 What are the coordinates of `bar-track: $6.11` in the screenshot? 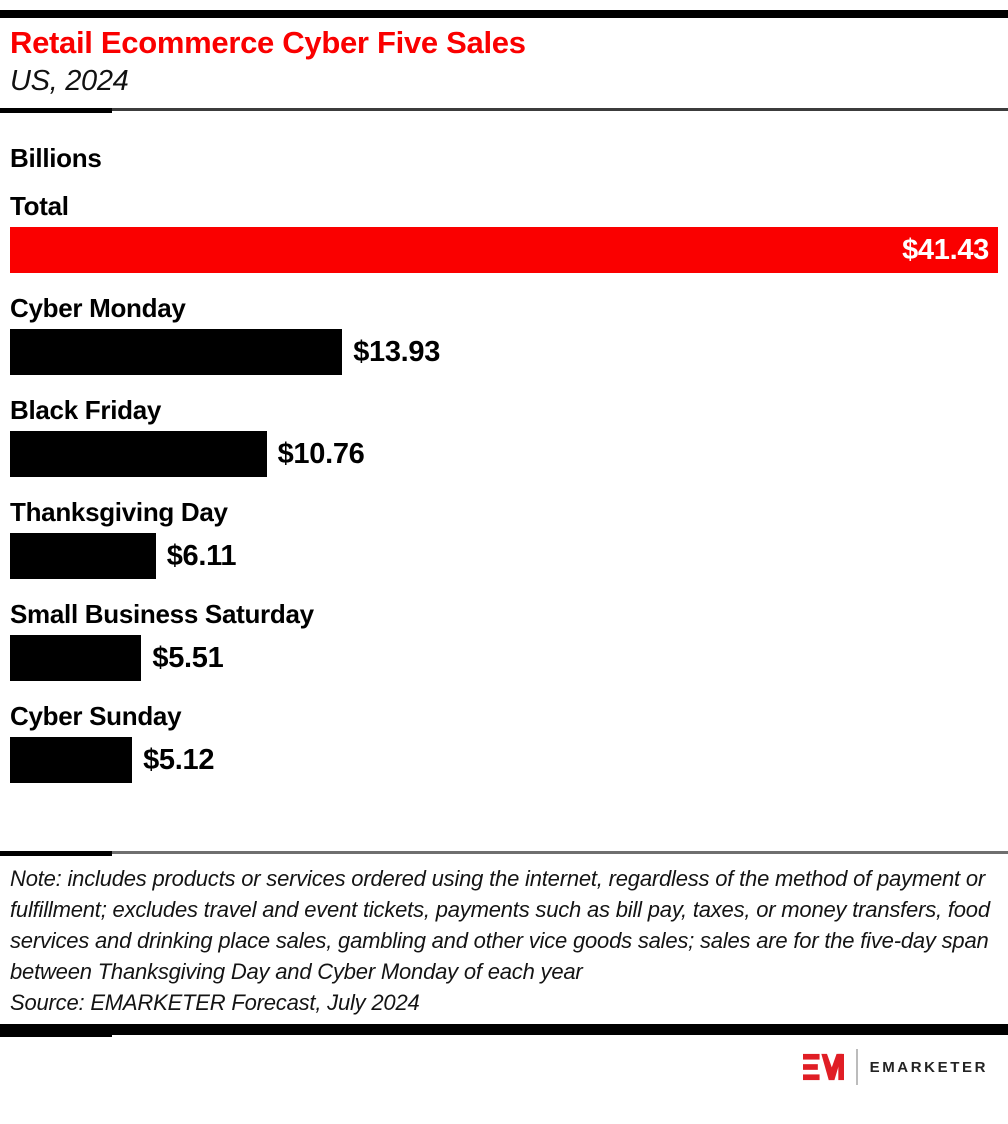 It's located at (504, 556).